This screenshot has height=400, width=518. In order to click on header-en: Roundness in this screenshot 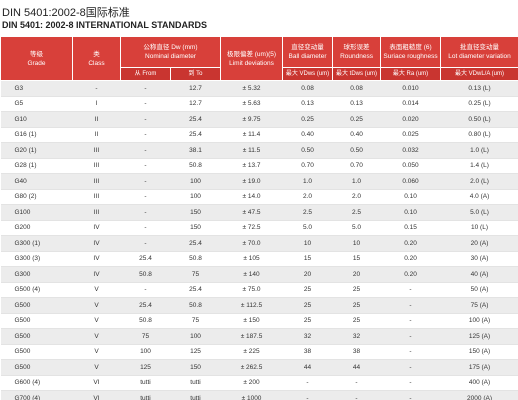, I will do `click(356, 56)`.